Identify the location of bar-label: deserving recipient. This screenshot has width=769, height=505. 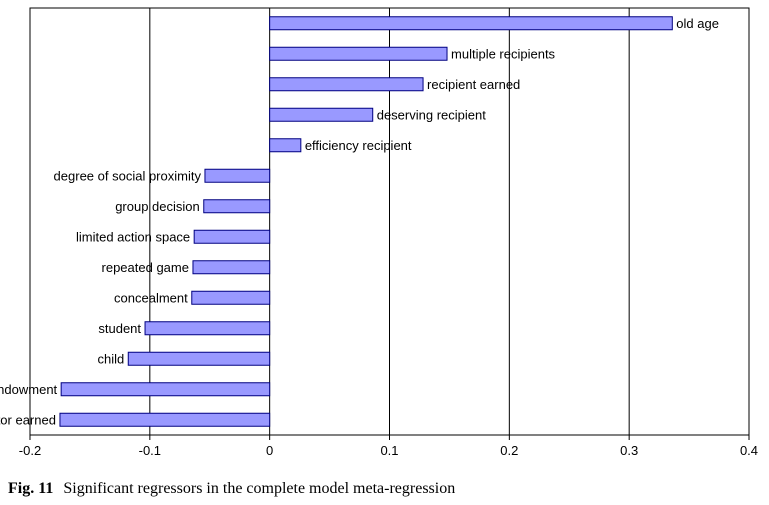
(432, 114).